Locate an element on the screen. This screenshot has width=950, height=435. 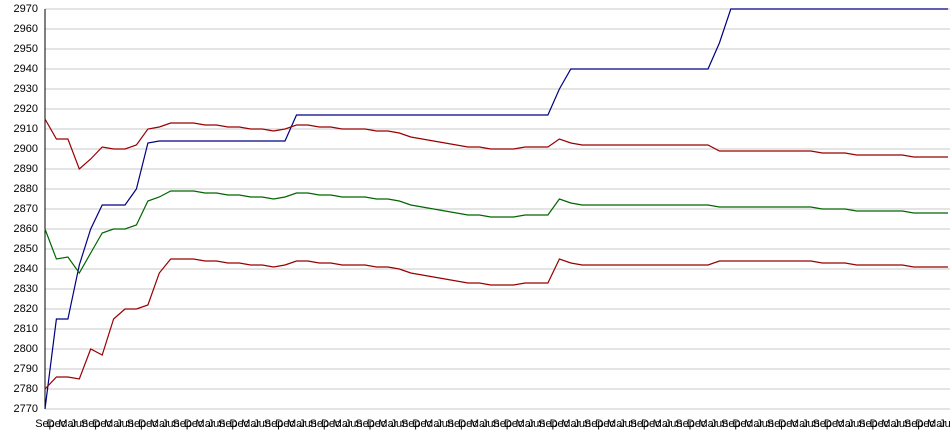
series-line is located at coordinates (496, 144).